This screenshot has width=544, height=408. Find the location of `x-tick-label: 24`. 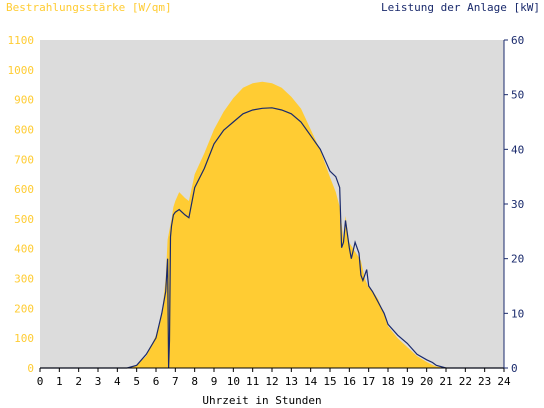

x-tick-label: 24 is located at coordinates (504, 381).